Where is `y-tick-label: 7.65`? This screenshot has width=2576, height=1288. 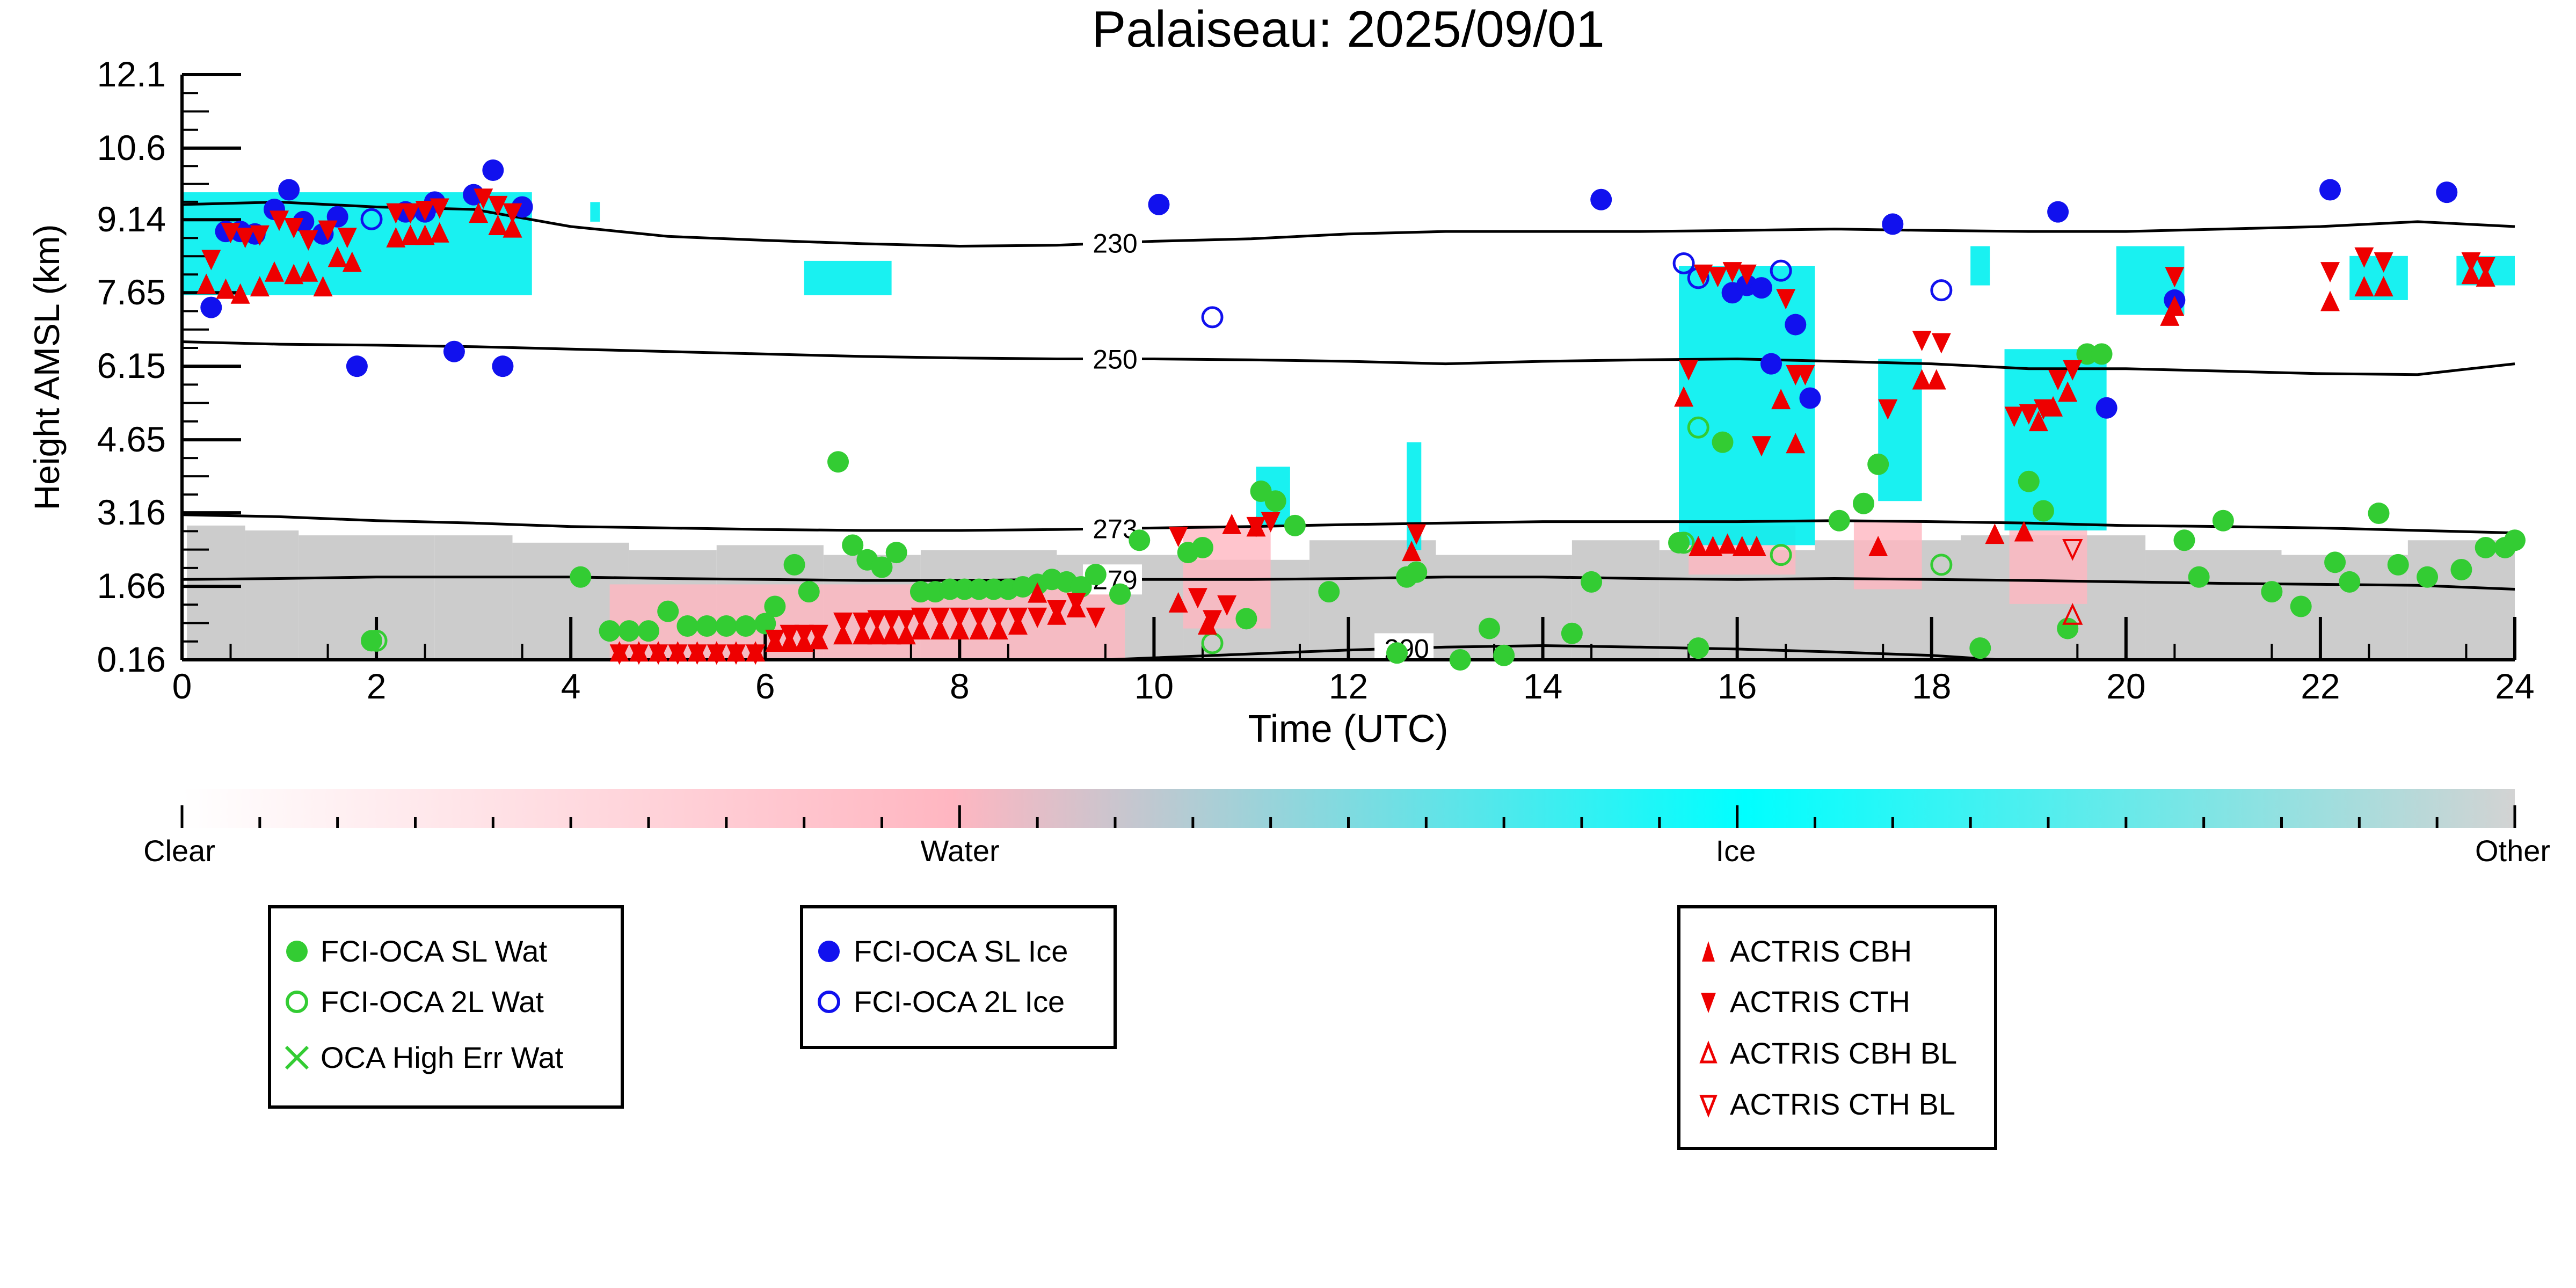 y-tick-label: 7.65 is located at coordinates (131, 292).